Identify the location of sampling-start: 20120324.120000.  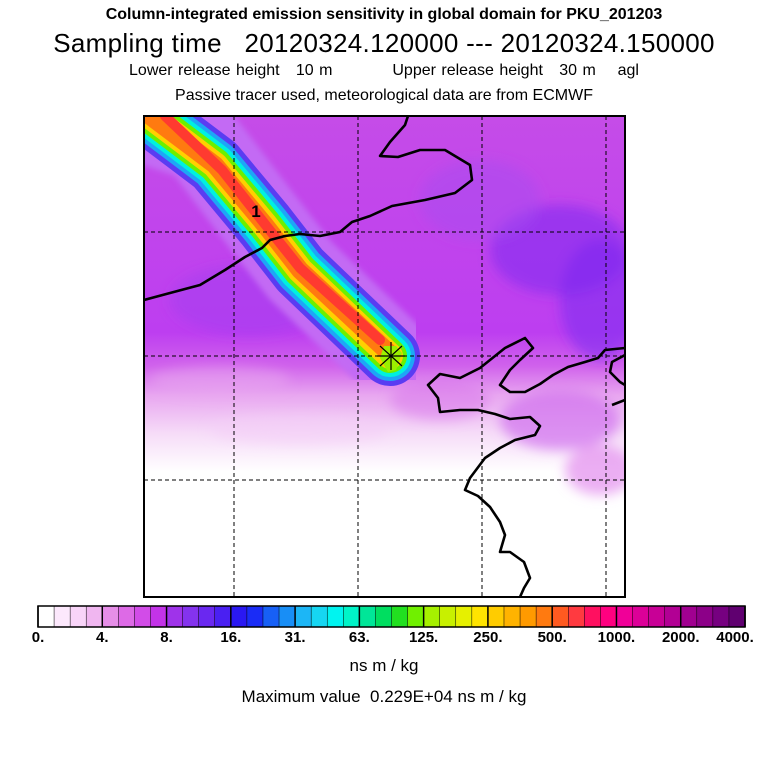
(351, 43).